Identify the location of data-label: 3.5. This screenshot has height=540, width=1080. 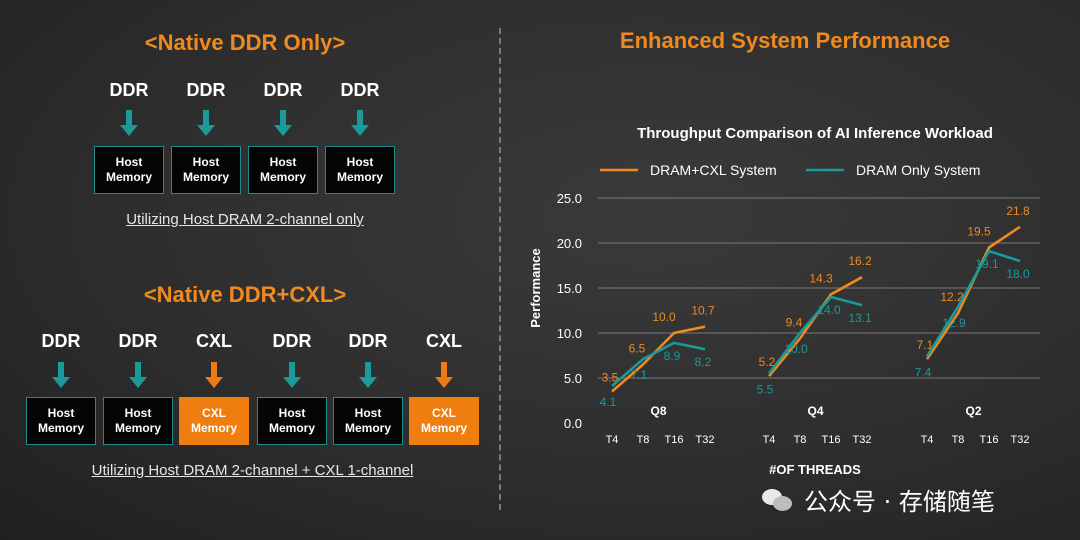
(610, 378).